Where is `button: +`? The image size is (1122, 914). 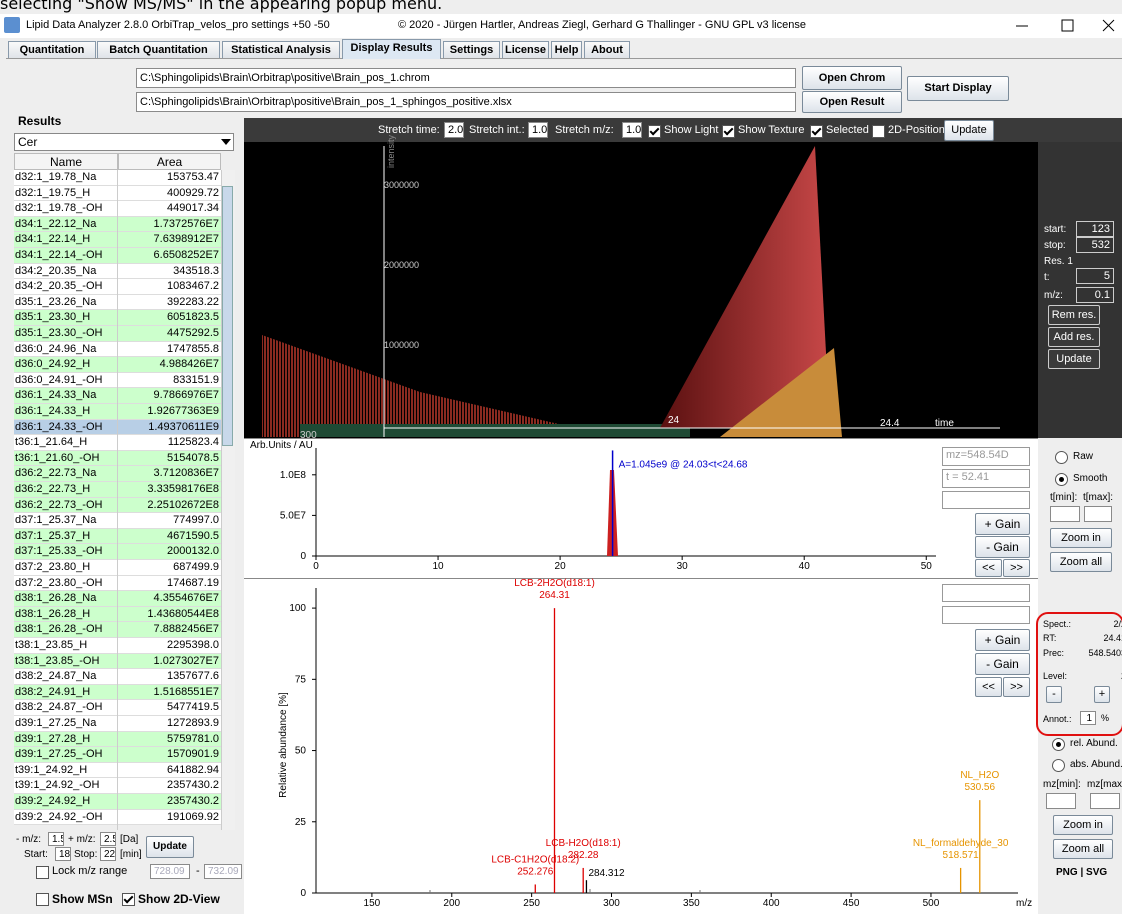 button: + is located at coordinates (1102, 694).